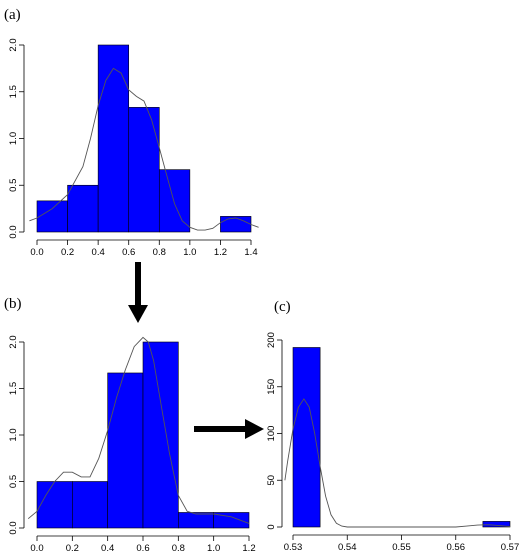 Image resolution: width=520 pixels, height=557 pixels. Describe the element at coordinates (271, 526) in the screenshot. I see `y-tick-label-c-0: 0` at that location.